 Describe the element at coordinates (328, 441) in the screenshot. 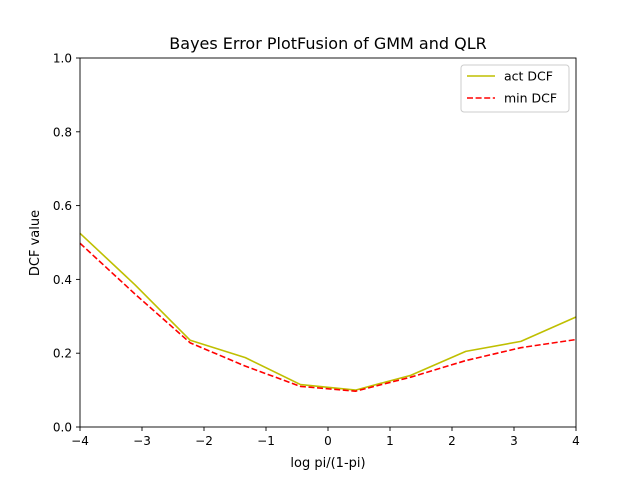

I see `x-tick-label: 0` at that location.